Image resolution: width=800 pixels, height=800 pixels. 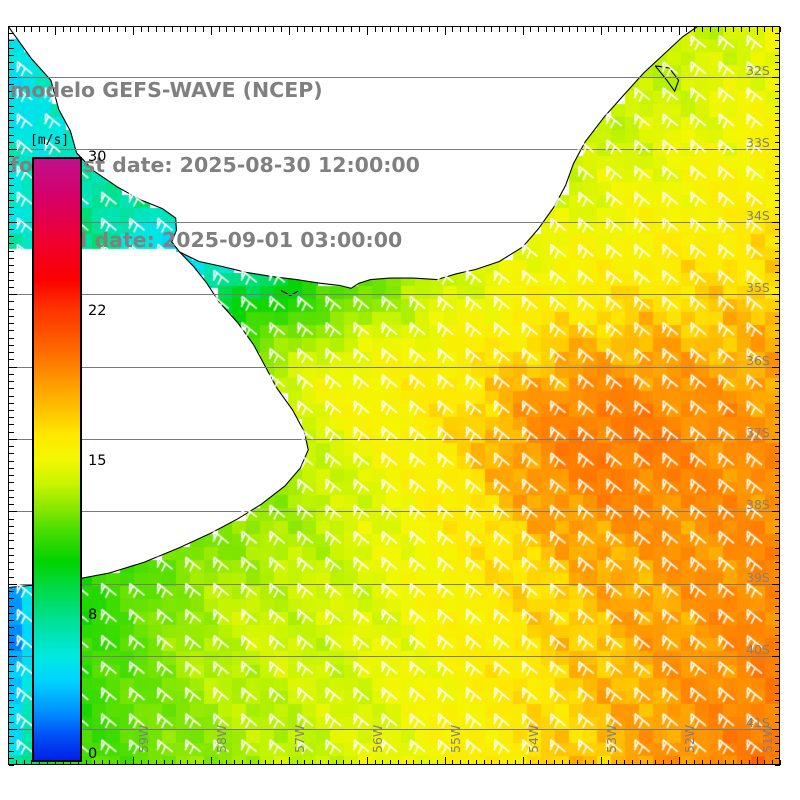 I want to click on colorbar-tick-15: 15, so click(x=97, y=461).